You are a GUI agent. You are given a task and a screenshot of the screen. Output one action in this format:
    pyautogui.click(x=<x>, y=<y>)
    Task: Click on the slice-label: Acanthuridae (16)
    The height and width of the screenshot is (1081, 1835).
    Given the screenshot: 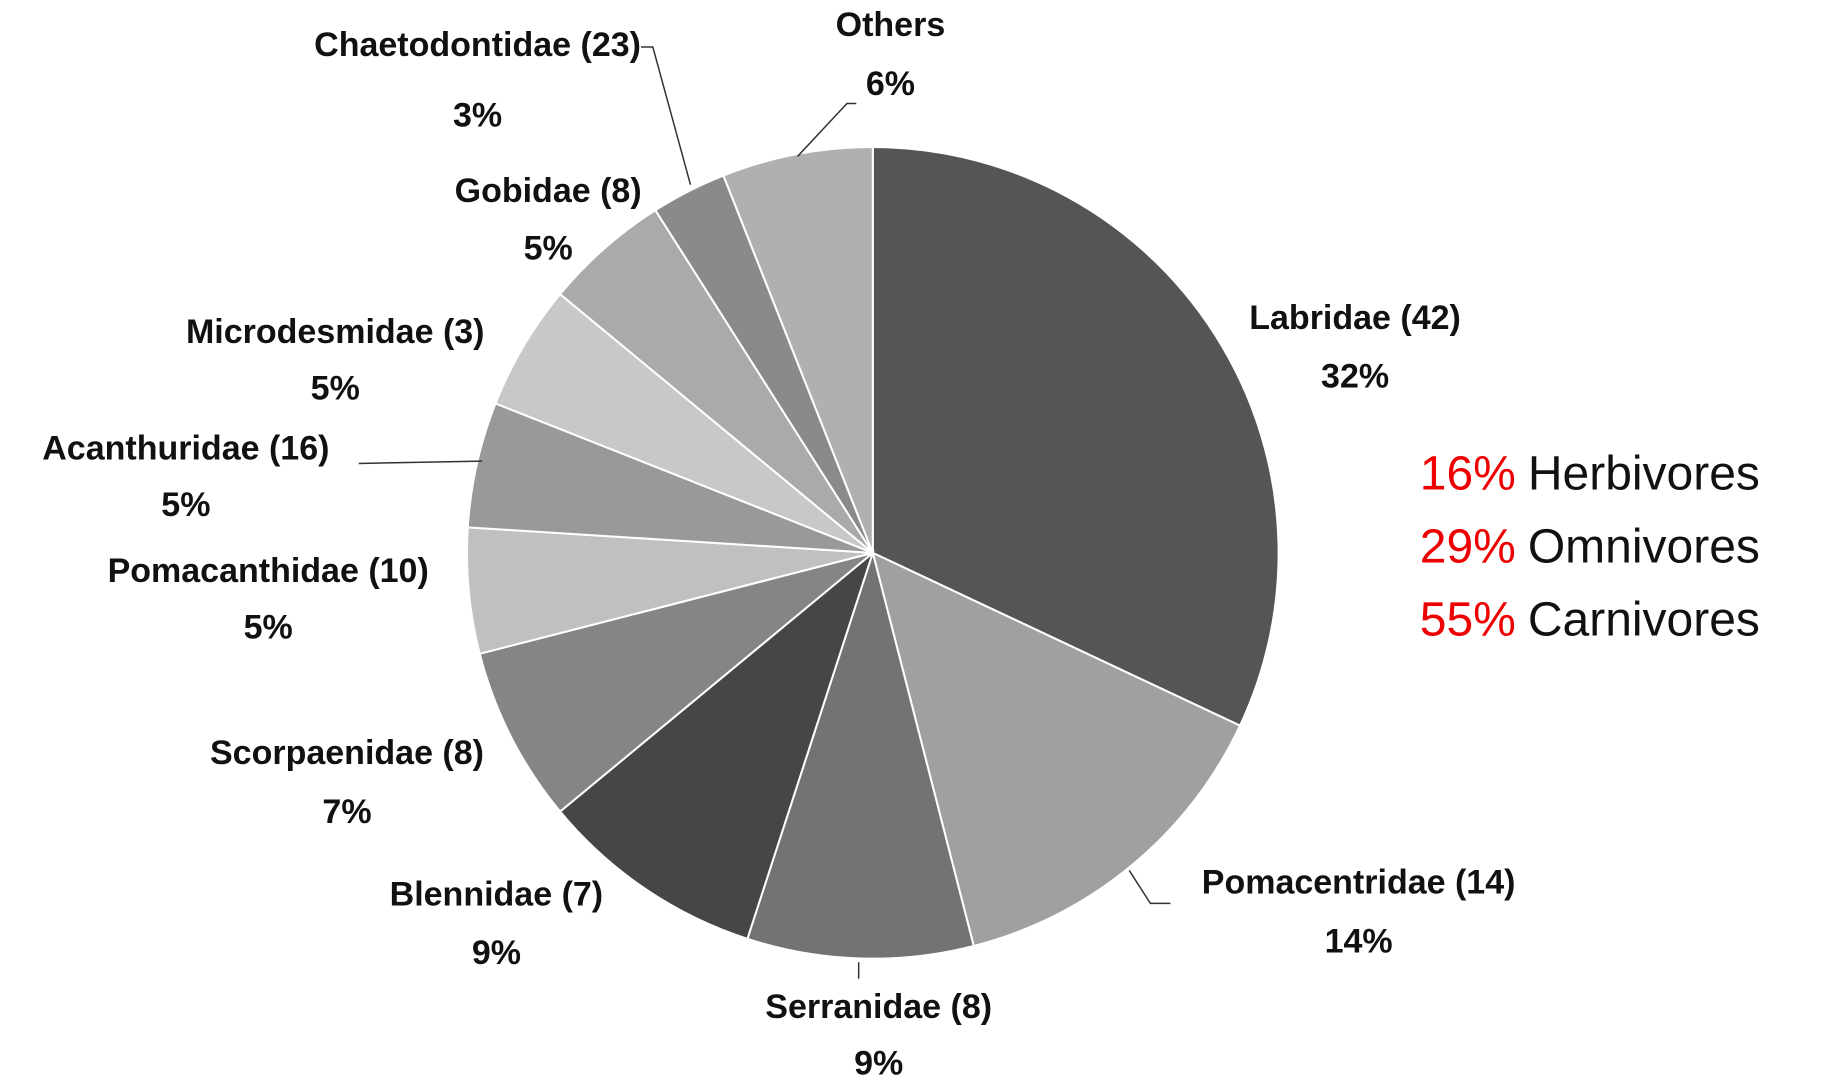 What is the action you would take?
    pyautogui.click(x=185, y=449)
    